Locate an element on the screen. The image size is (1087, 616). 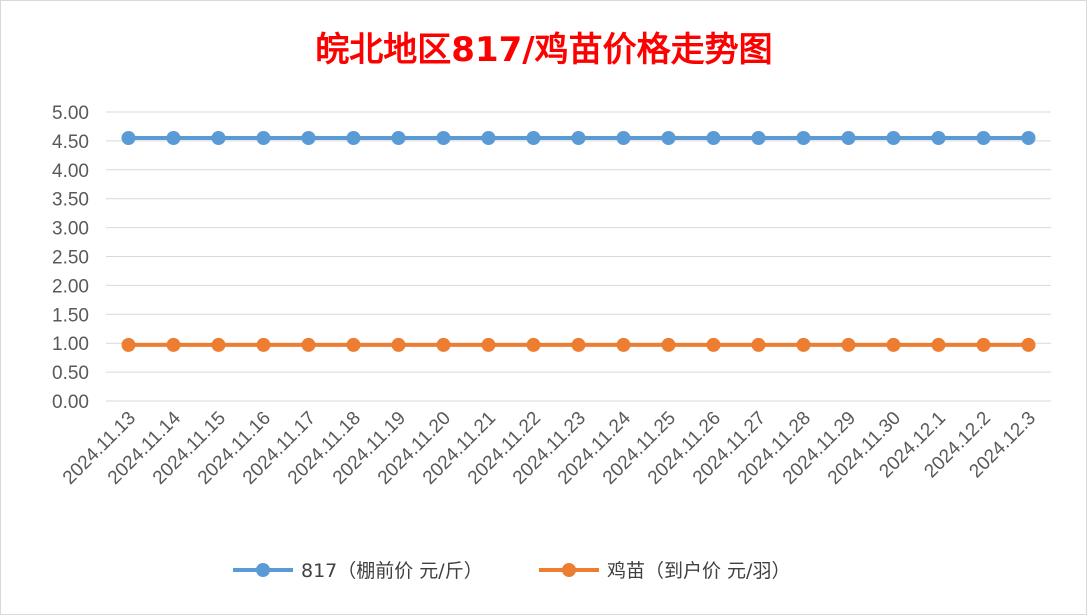
chart-title: 皖北地区817/鸡苗价格走势图 is located at coordinates (543, 50).